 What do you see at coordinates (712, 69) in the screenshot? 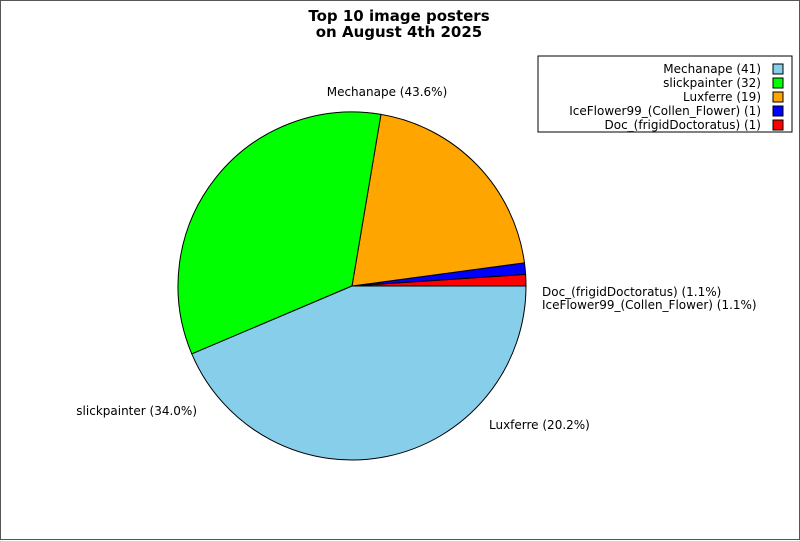
I see `legend-entry: Mechanape (41)` at bounding box center [712, 69].